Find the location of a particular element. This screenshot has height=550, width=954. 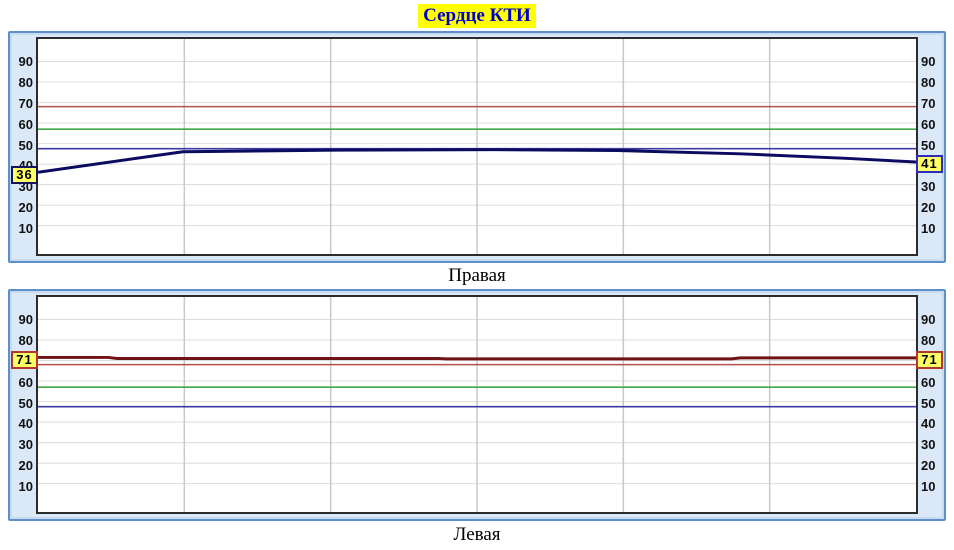

chart-caption-left: Левая is located at coordinates (477, 534).